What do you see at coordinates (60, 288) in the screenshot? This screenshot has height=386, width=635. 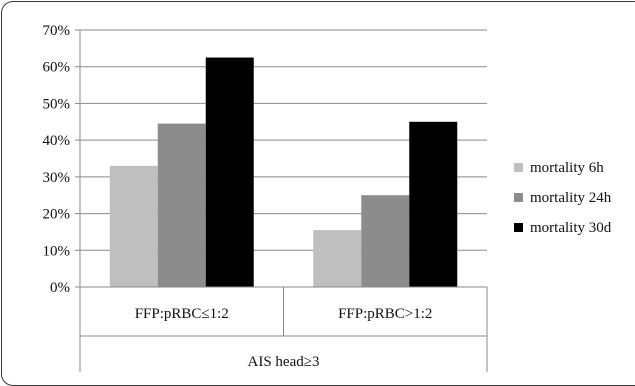 I see `y-tick-label: 0%` at bounding box center [60, 288].